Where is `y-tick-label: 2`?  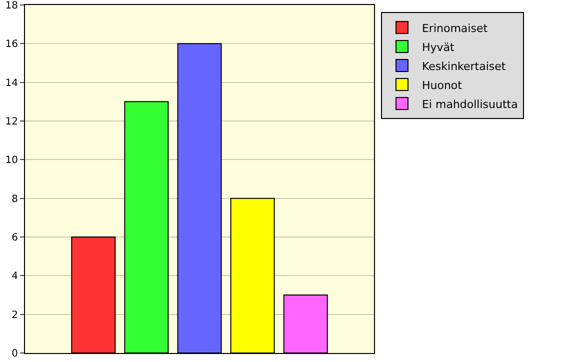 y-tick-label: 2 is located at coordinates (15, 315).